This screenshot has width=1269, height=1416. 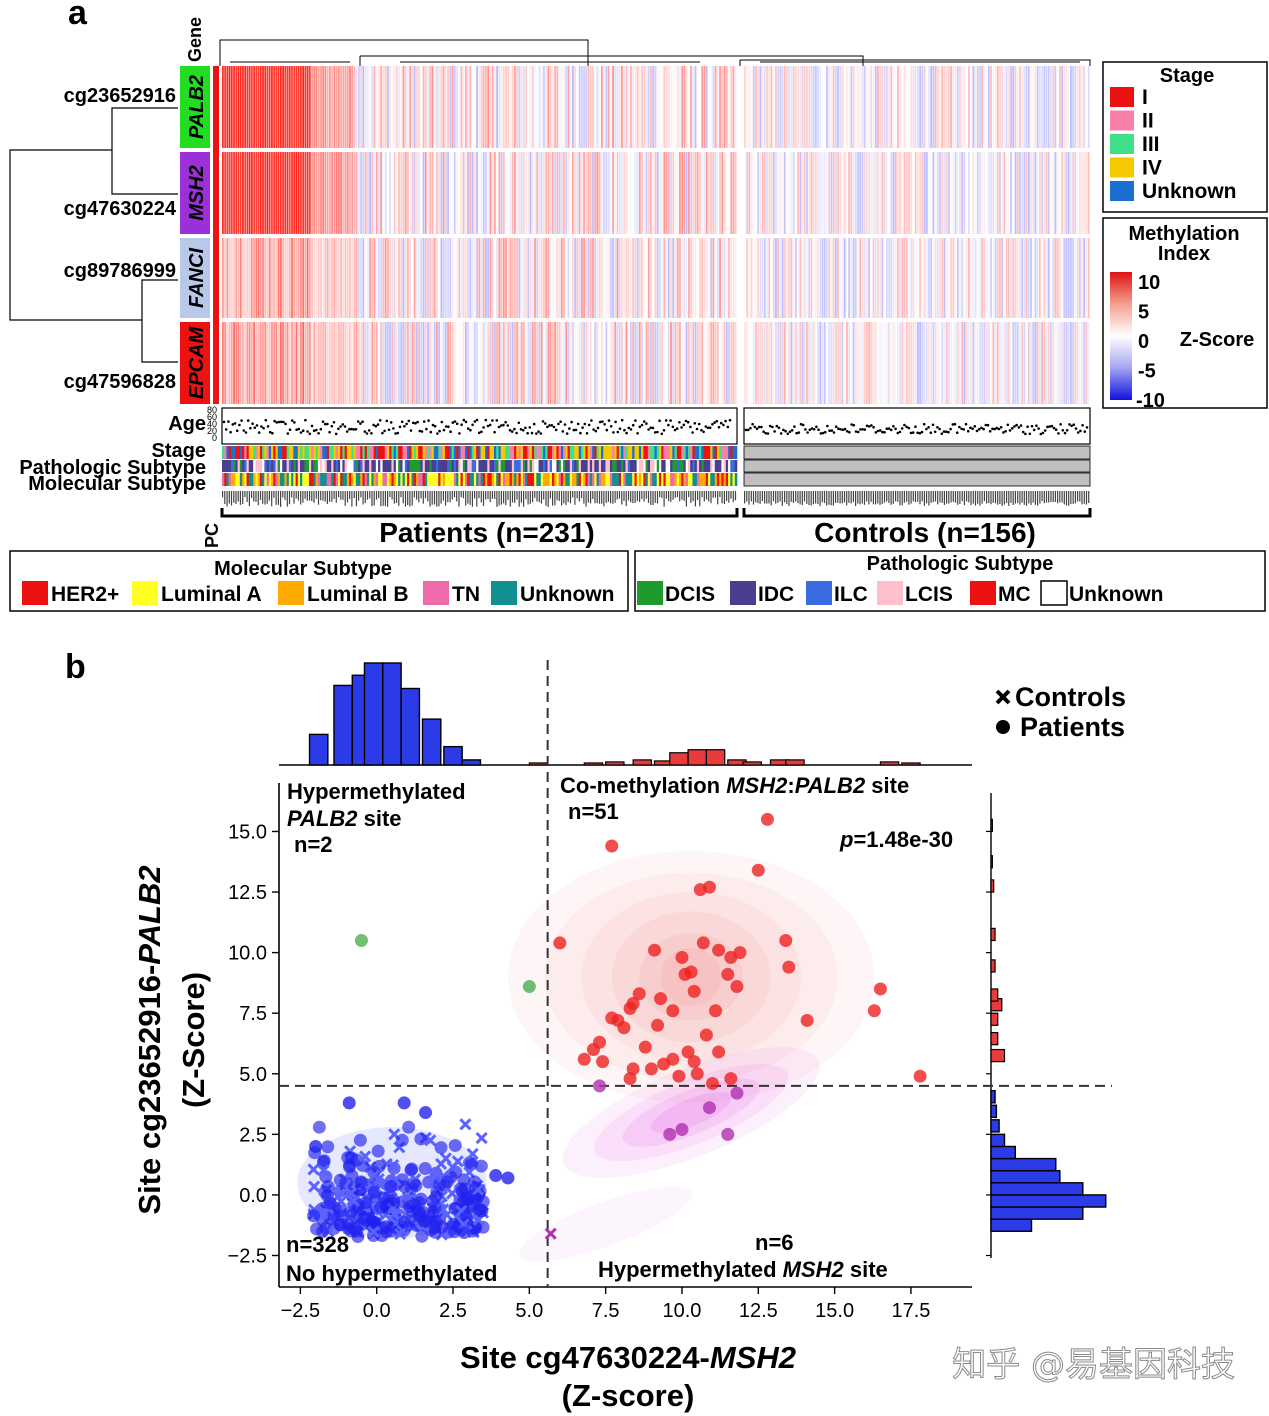 I want to click on controls-group-label: Controls (n=156), so click(x=925, y=532).